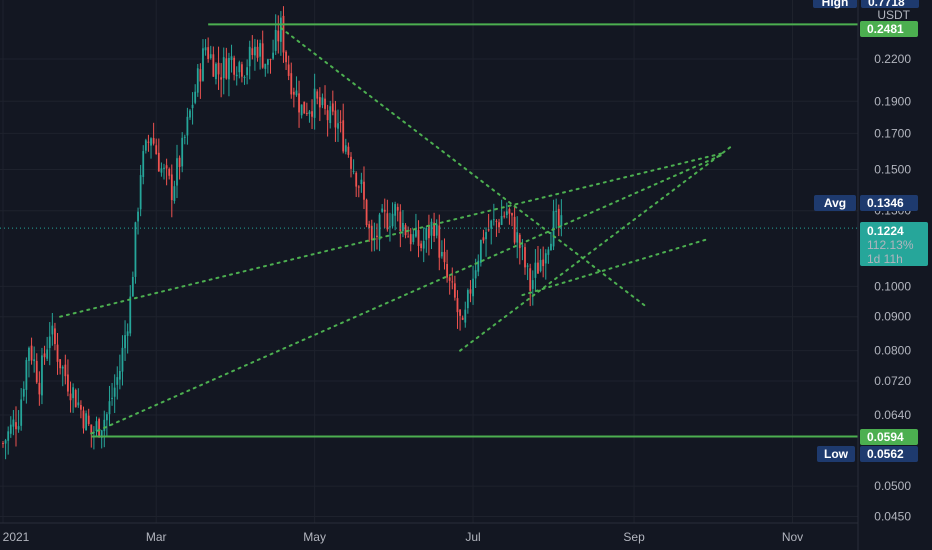 This screenshot has width=932, height=550. What do you see at coordinates (403, 537) in the screenshot?
I see `time-axis: 2021 Mar May Jul Sep Nov` at bounding box center [403, 537].